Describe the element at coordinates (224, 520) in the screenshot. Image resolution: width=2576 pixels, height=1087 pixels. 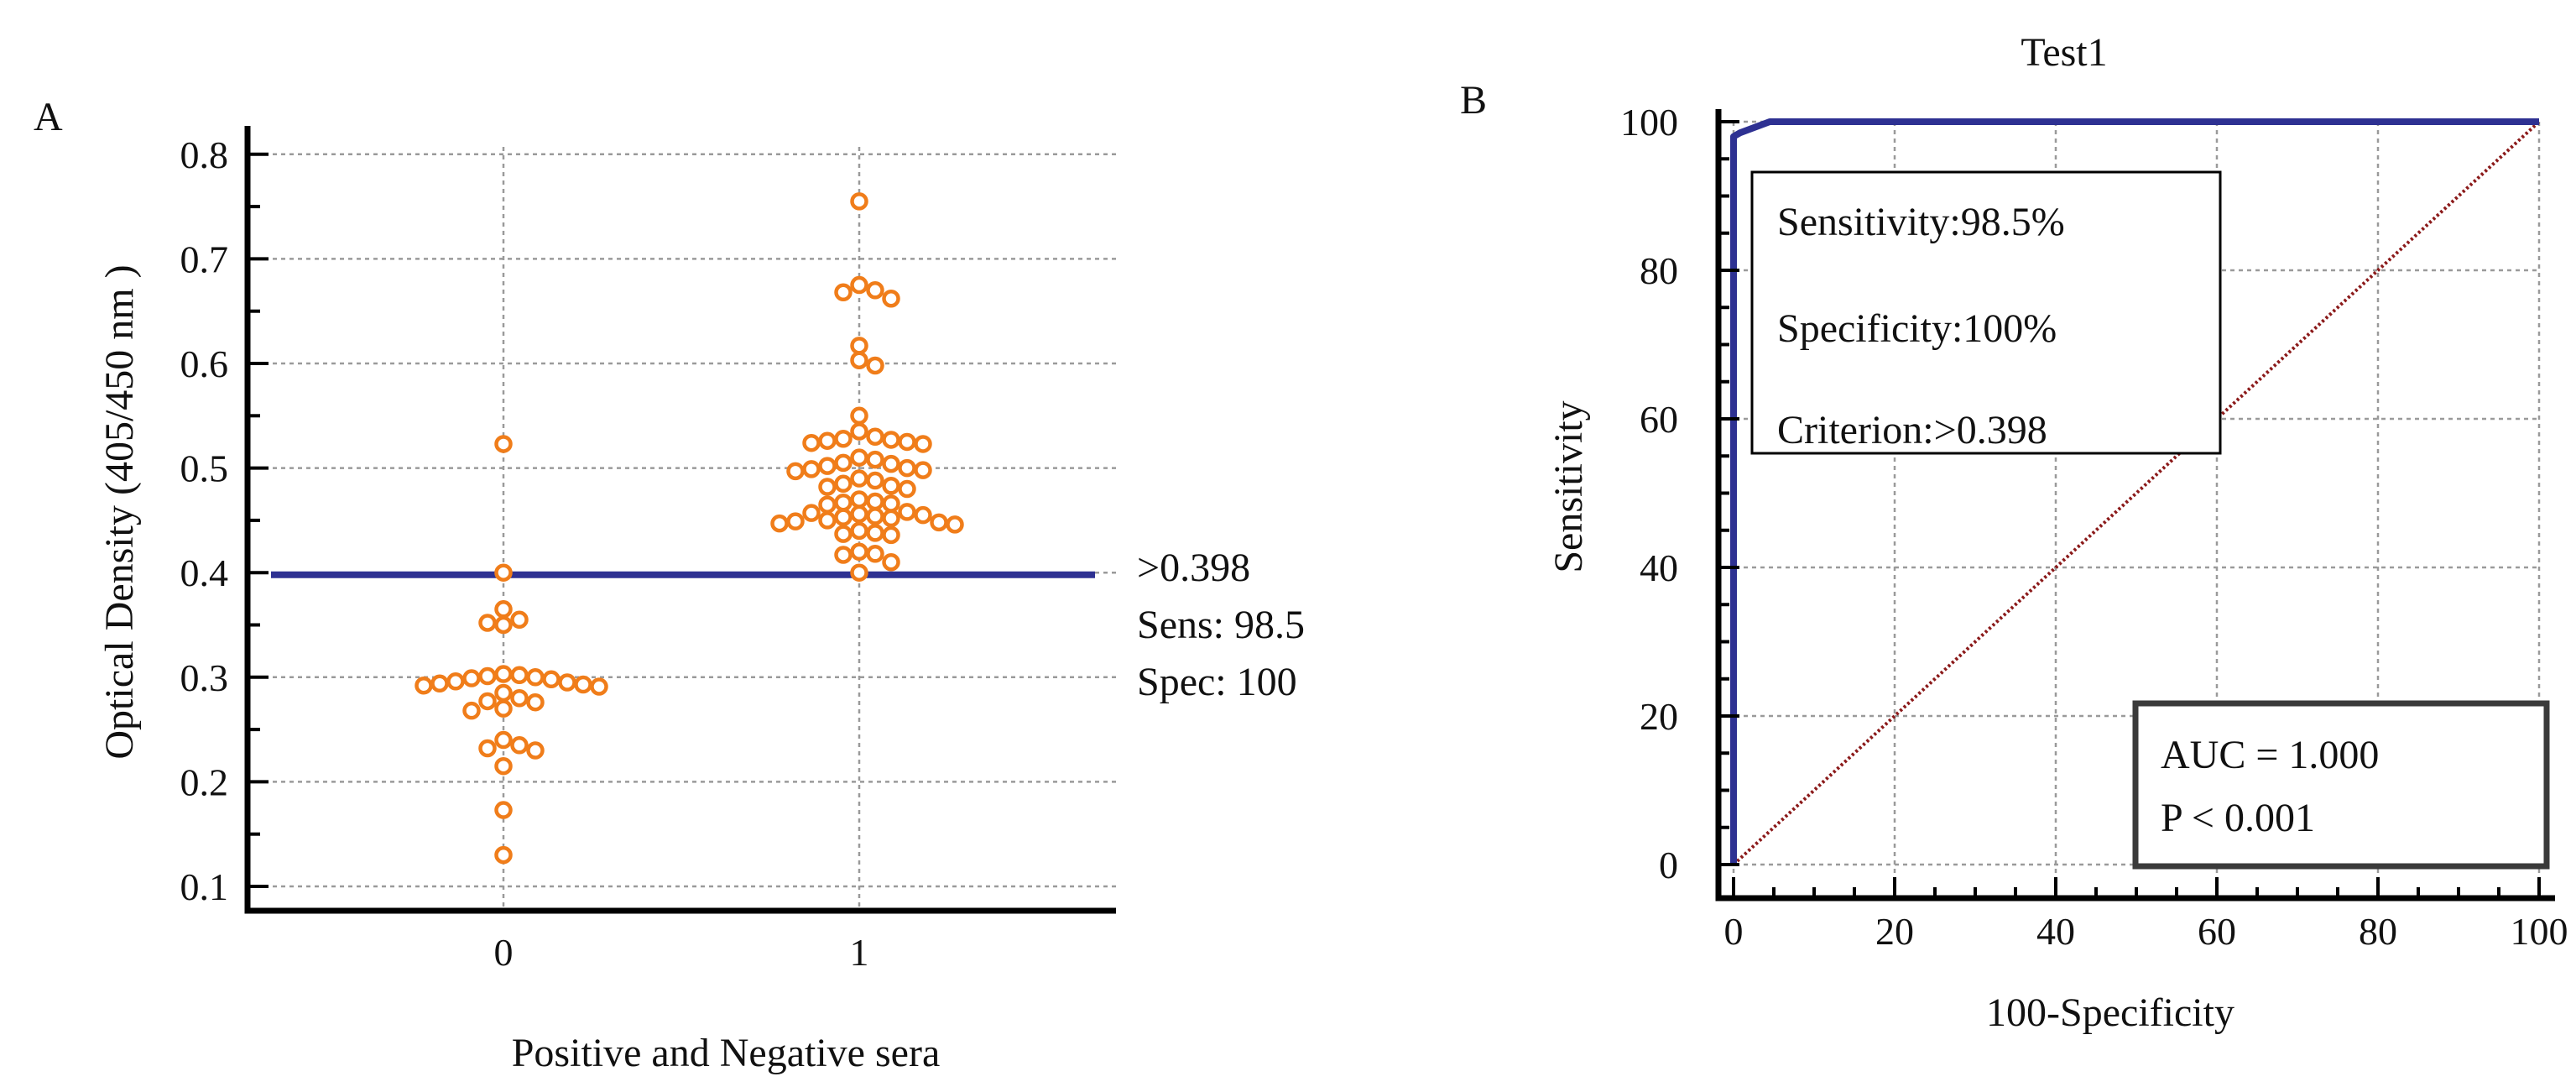
I see `panel-a-y-ticks: 0.1 0.2 0.3 0.4 0.5 0.6 0.7 0.8` at that location.